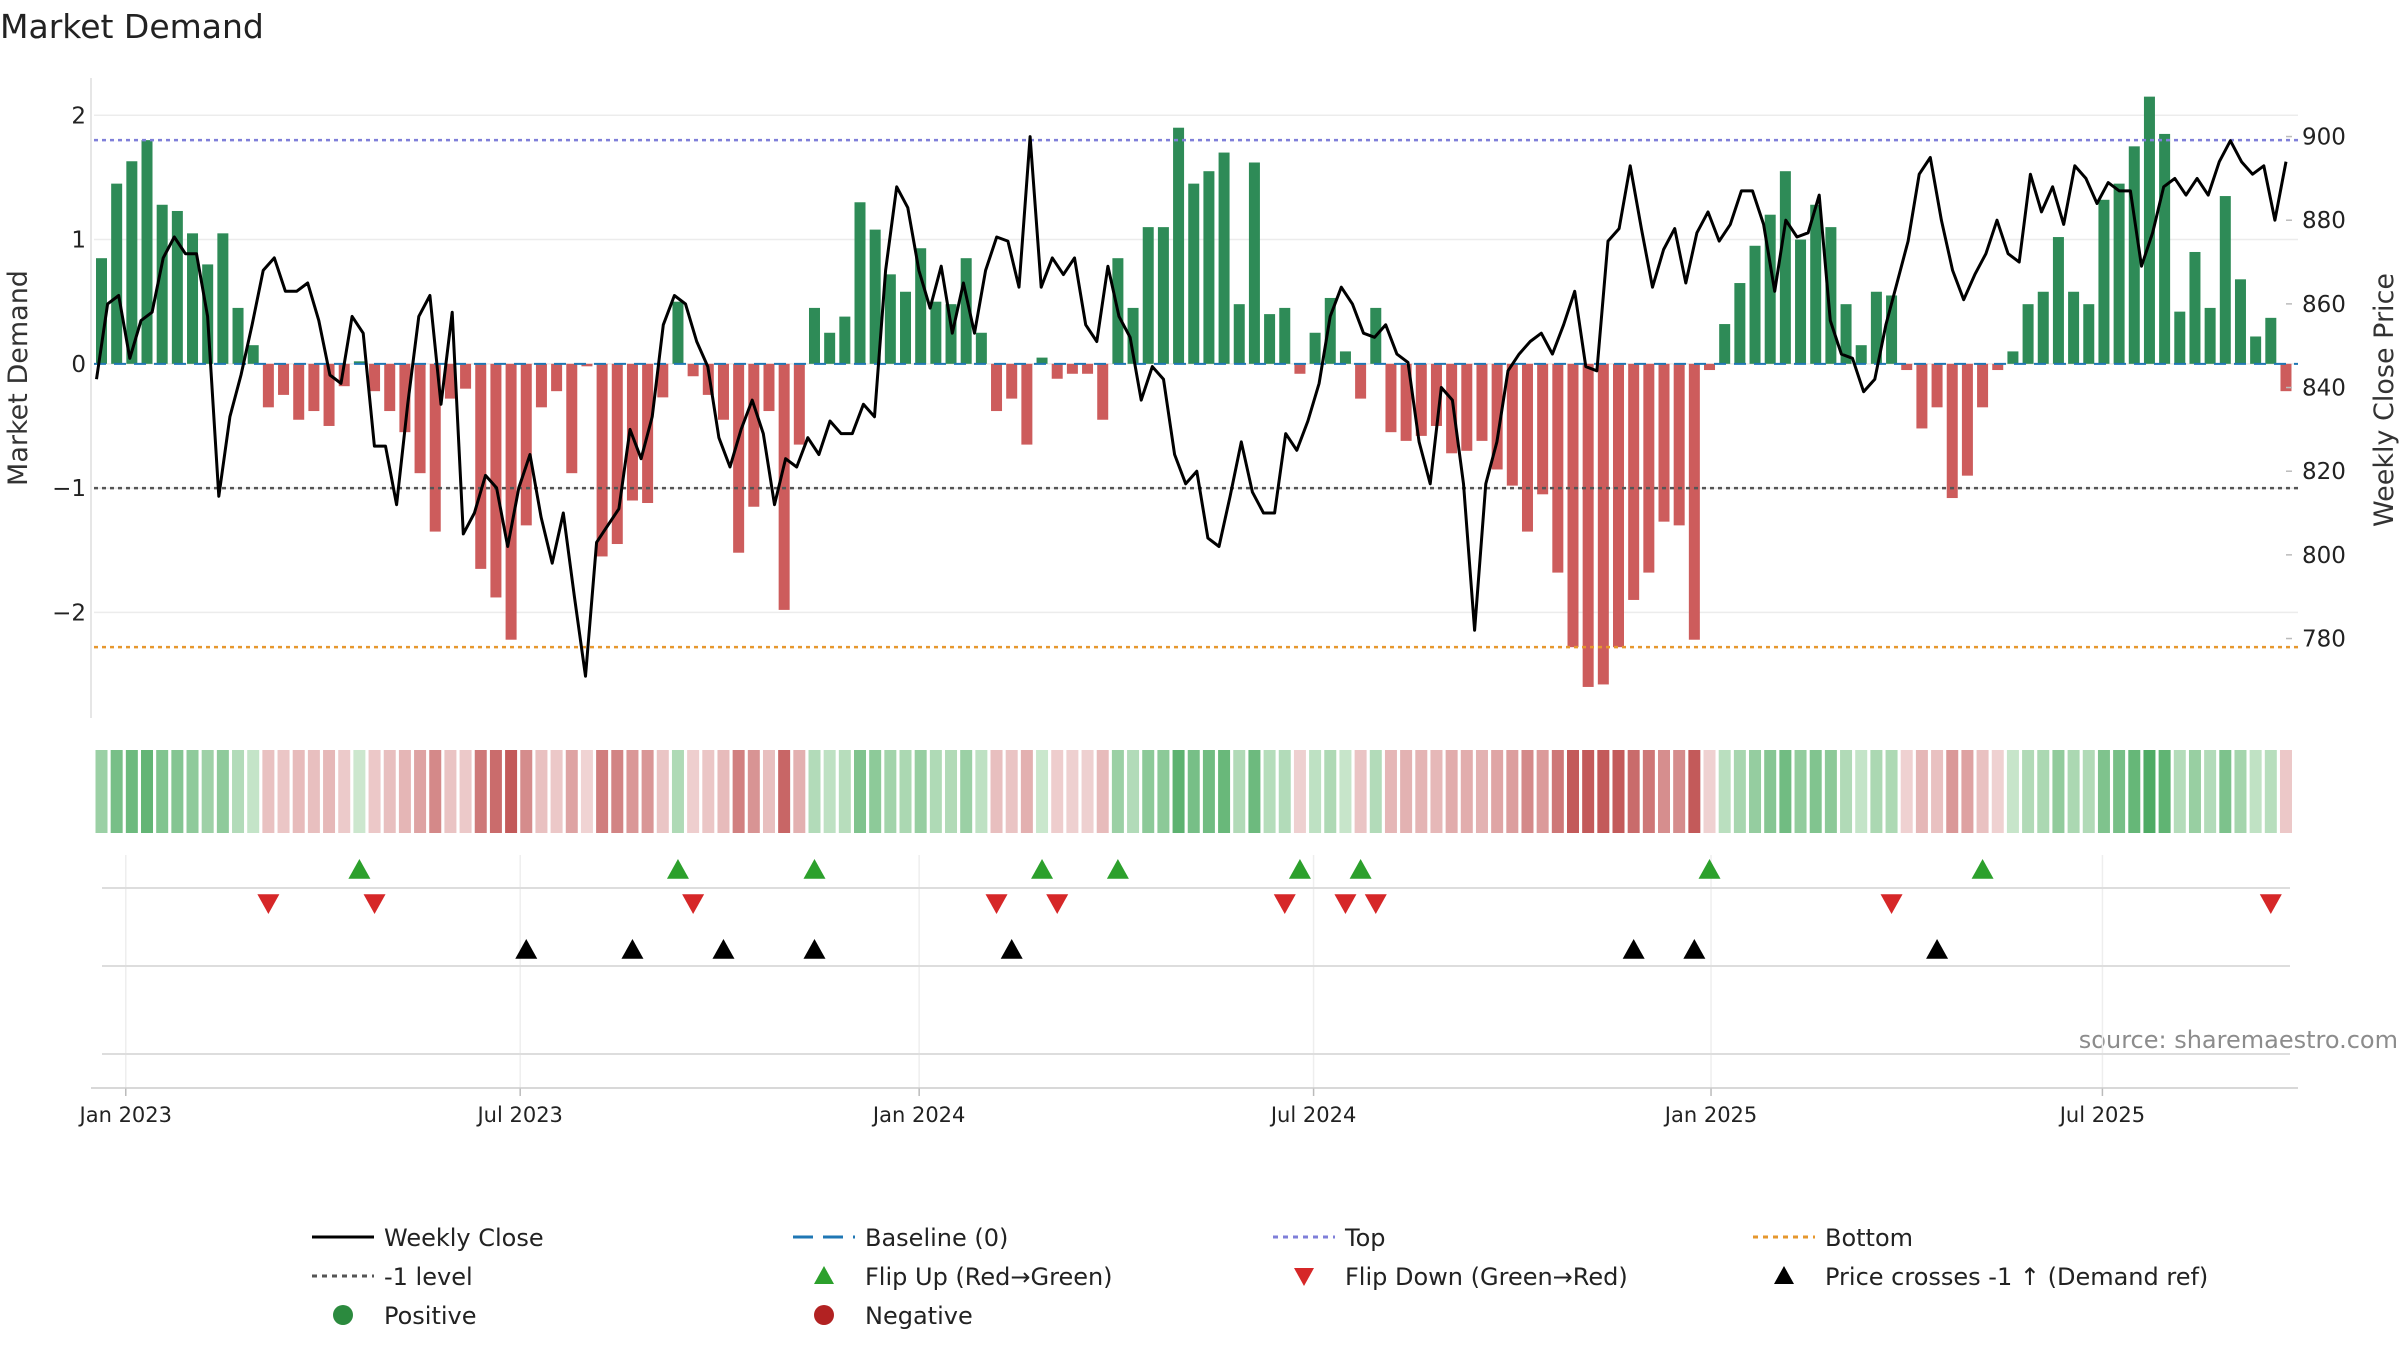 This screenshot has height=1350, width=2400. What do you see at coordinates (2324, 389) in the screenshot?
I see `right-tick-label: 840` at bounding box center [2324, 389].